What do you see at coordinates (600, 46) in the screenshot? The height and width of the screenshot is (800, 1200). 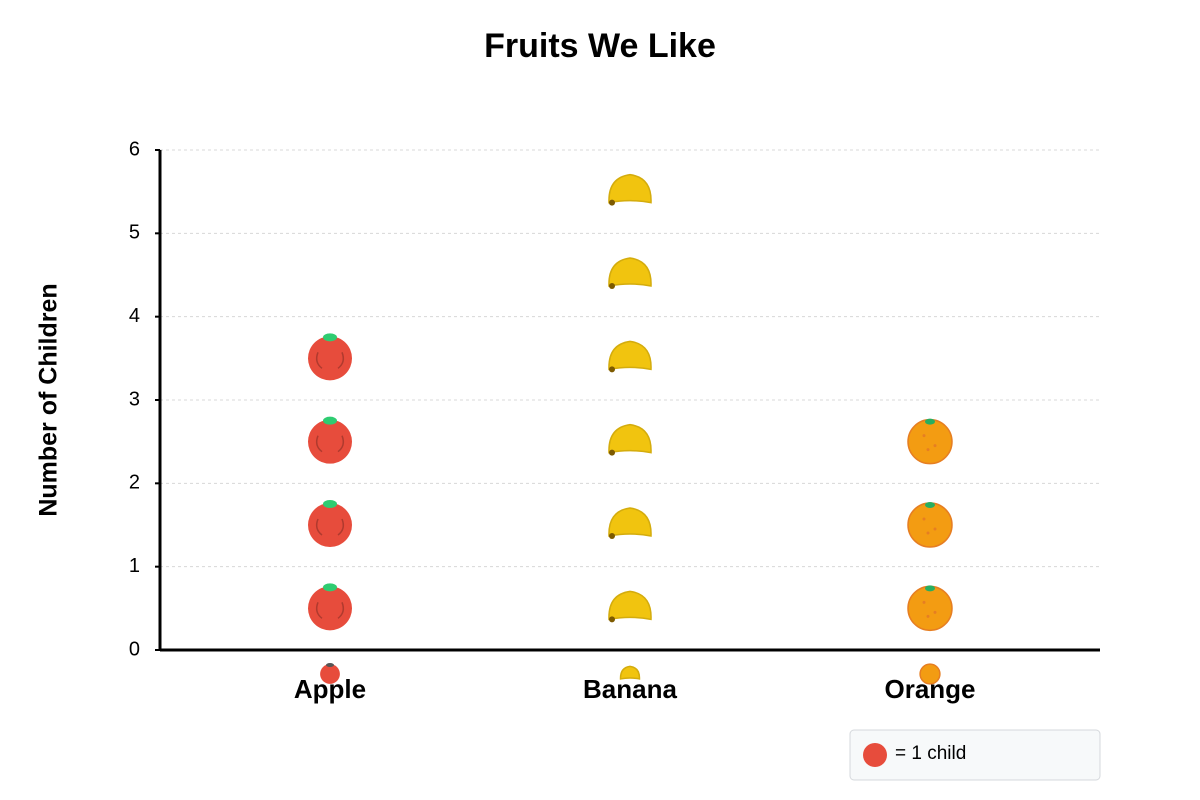 I see `chart-title: Fruits We Like` at bounding box center [600, 46].